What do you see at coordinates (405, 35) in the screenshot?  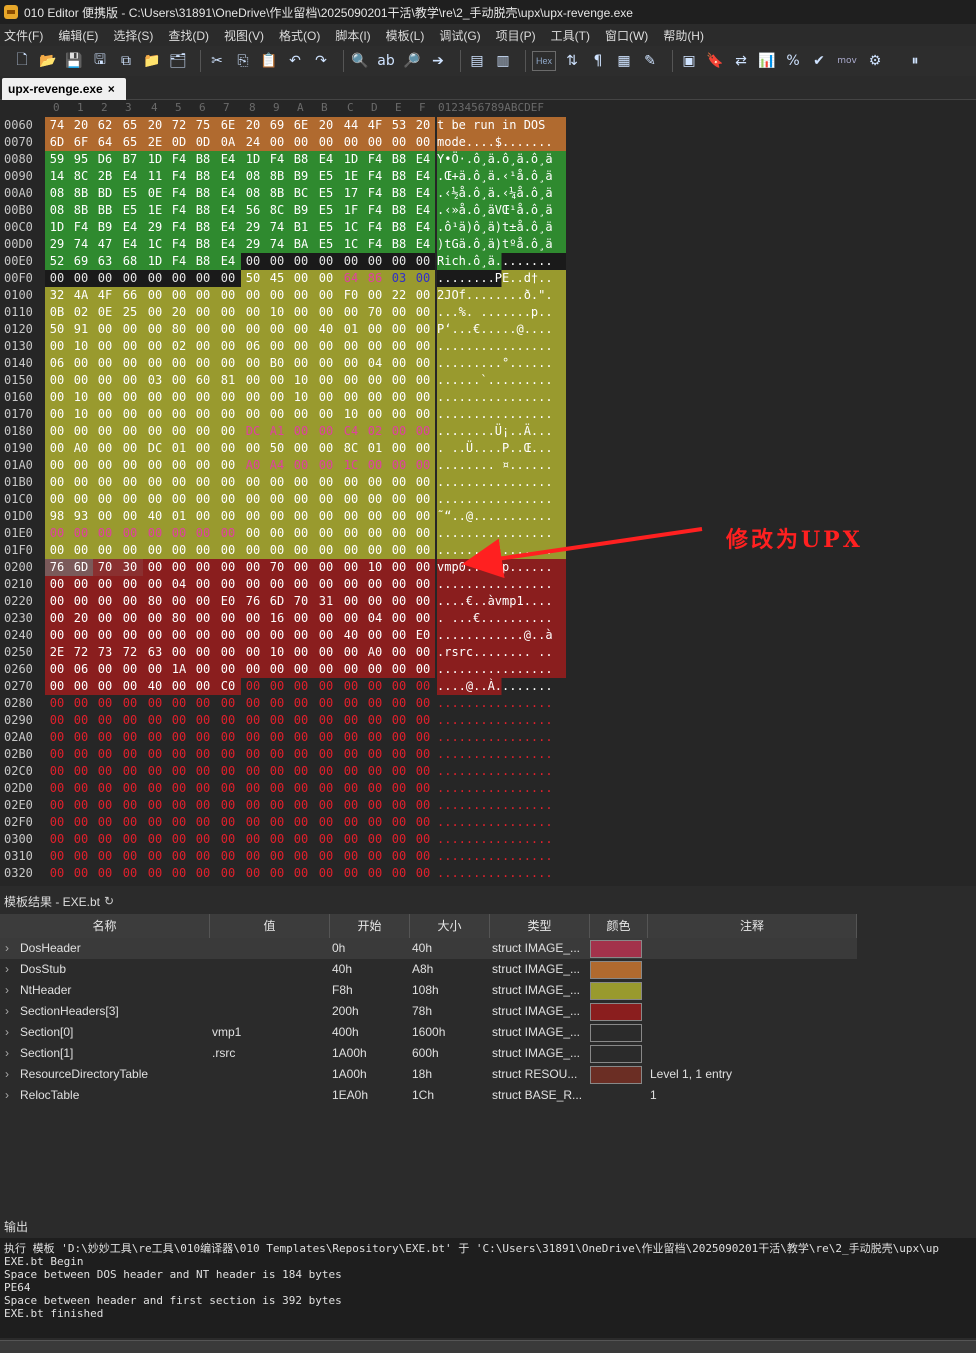 I see `menu-item: 模板(L)` at bounding box center [405, 35].